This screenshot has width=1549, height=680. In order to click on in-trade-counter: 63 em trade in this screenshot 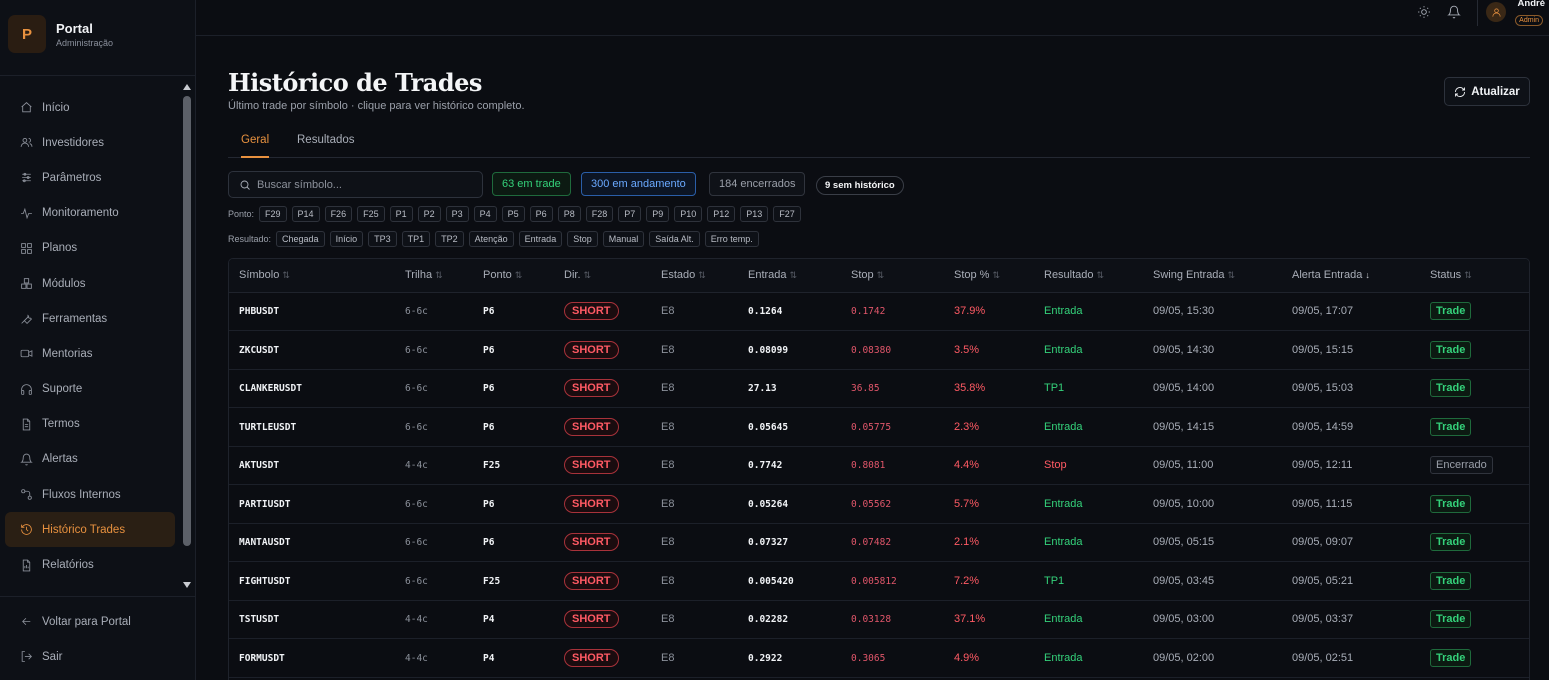, I will do `click(531, 184)`.